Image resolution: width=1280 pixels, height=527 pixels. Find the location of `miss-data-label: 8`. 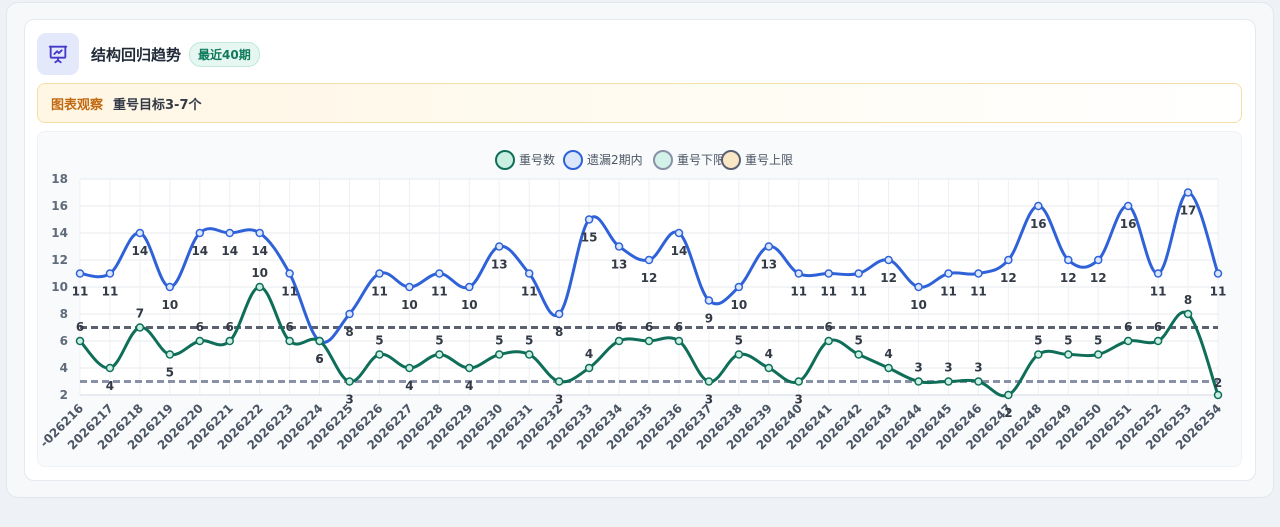

miss-data-label: 8 is located at coordinates (349, 332).